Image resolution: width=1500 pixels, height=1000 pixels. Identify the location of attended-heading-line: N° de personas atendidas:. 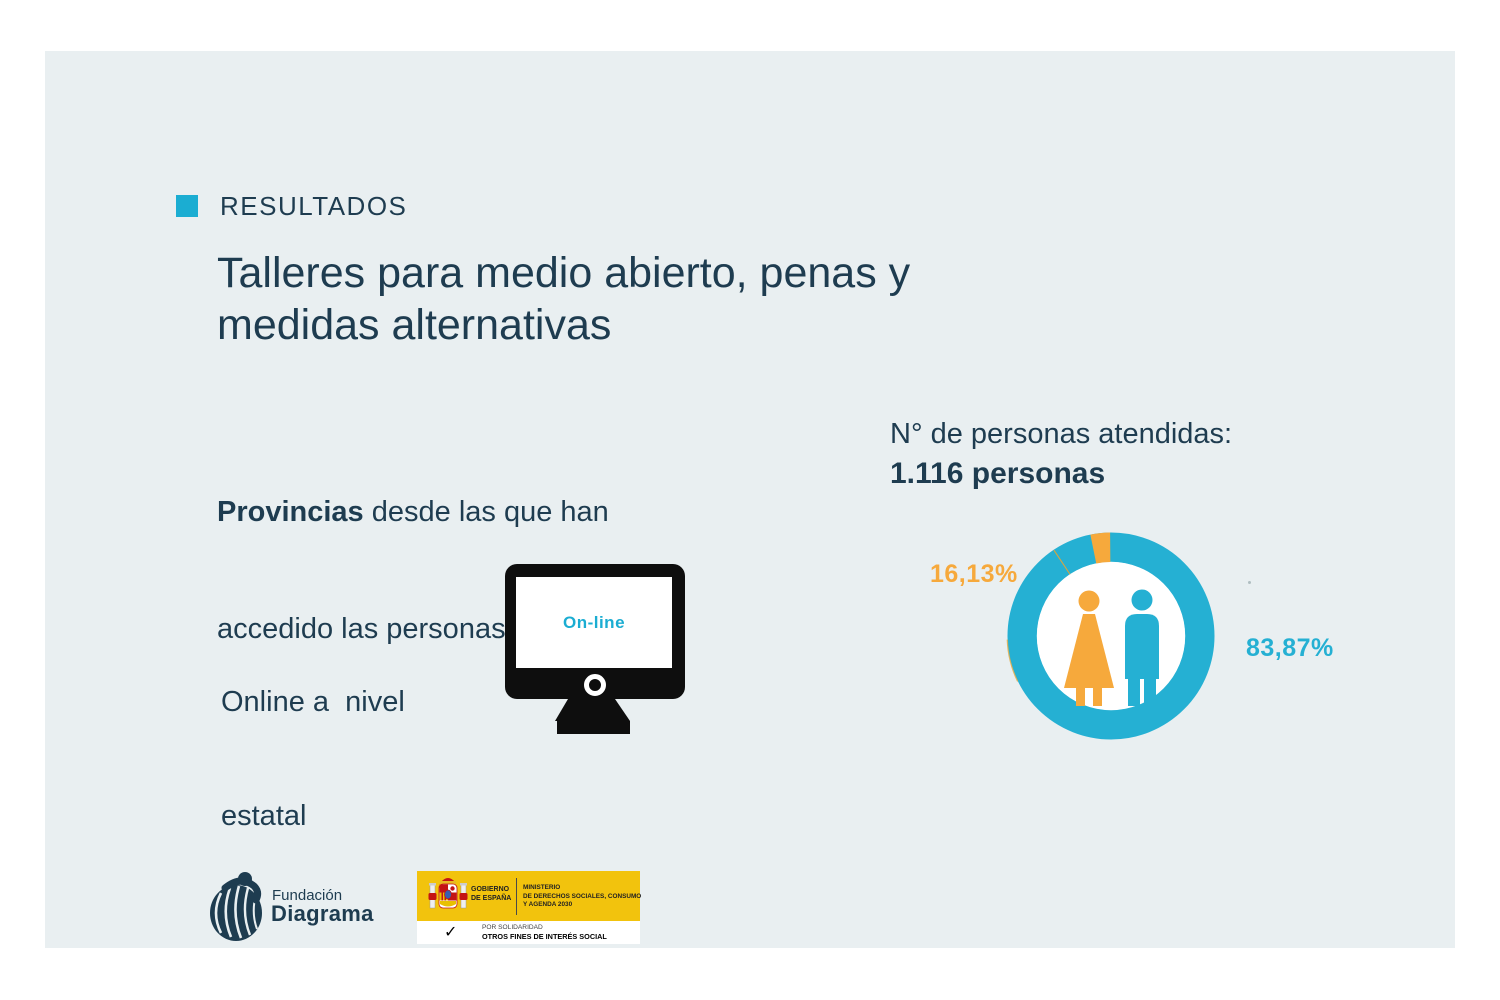
(1061, 434).